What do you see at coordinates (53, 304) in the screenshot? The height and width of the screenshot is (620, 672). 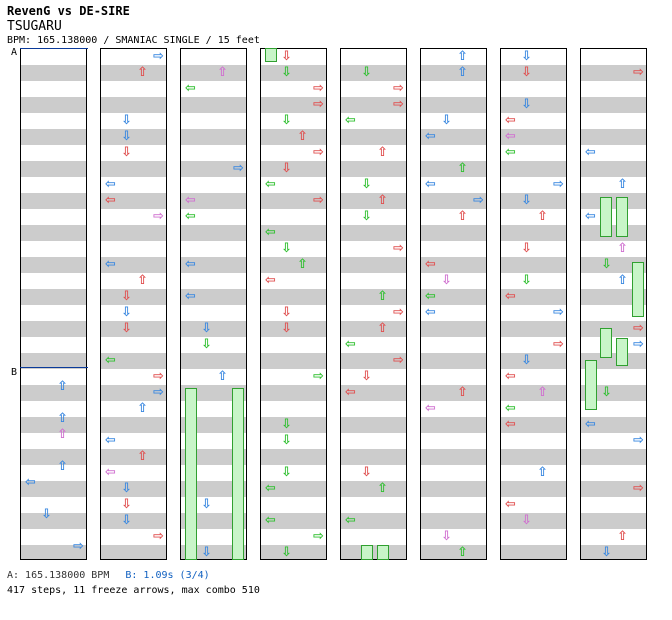 I see `chart-column: ⇧ ⇧ ⇧ ⇧ ⇦ ⇩ ⇨` at bounding box center [53, 304].